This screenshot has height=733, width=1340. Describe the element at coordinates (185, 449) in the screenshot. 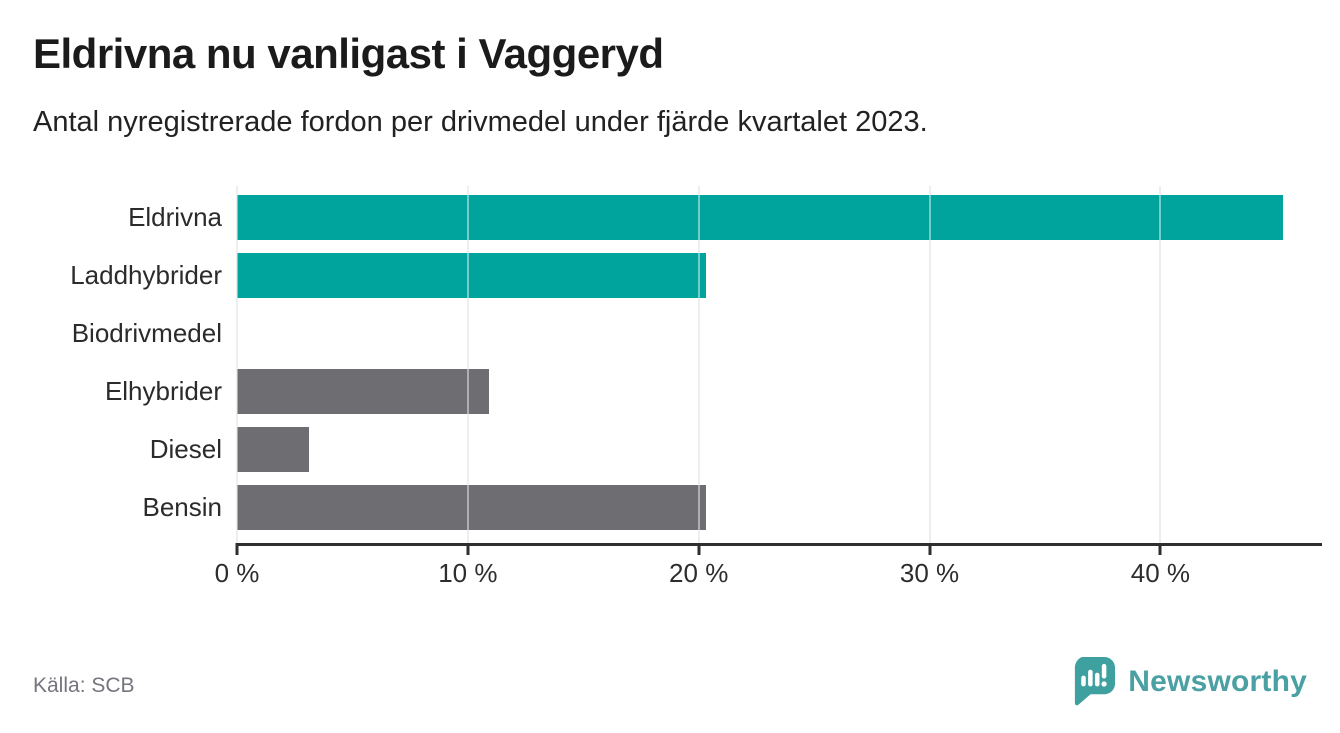

I see `category-label: Diesel` at that location.